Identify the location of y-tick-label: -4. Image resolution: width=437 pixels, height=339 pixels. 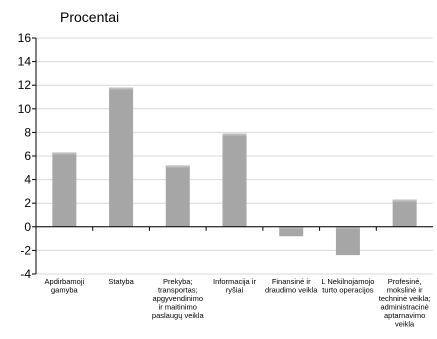
(25, 274).